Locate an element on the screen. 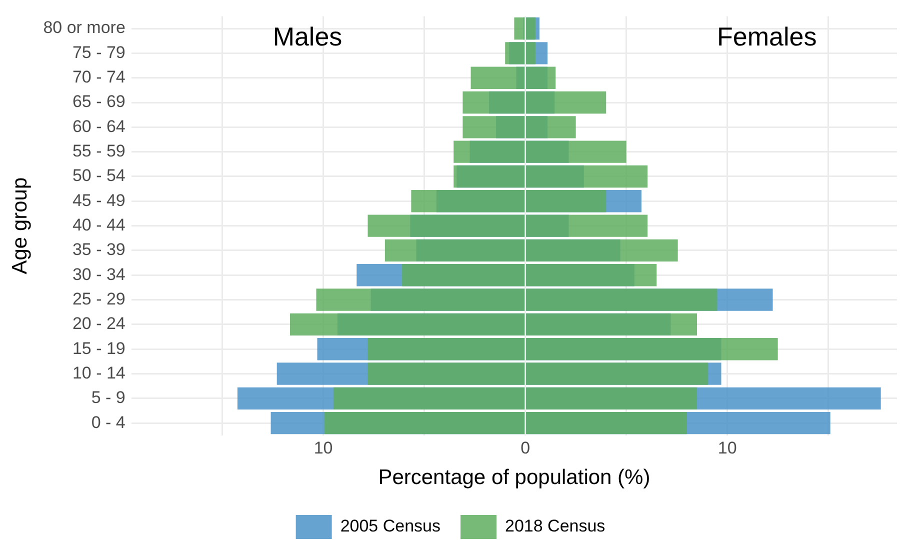 The height and width of the screenshot is (549, 907). y-tick-label: 10 - 14 is located at coordinates (99, 372).